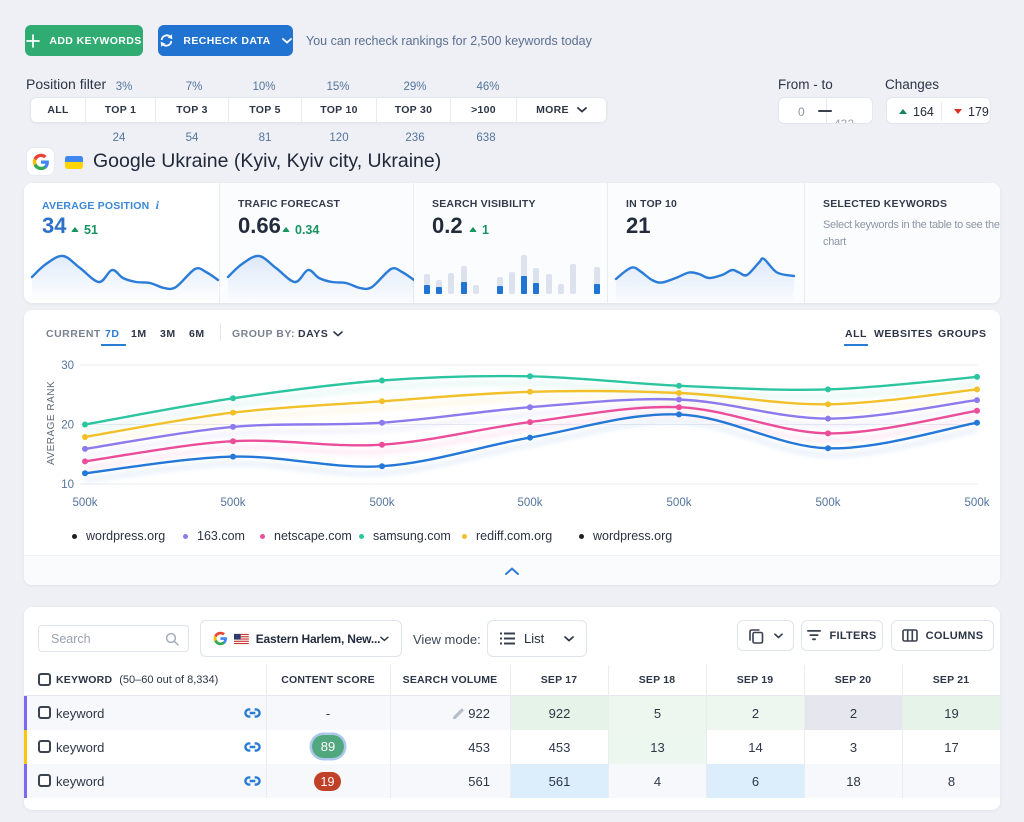 This screenshot has width=1024, height=822. What do you see at coordinates (67, 366) in the screenshot?
I see `svg-text: 30` at bounding box center [67, 366].